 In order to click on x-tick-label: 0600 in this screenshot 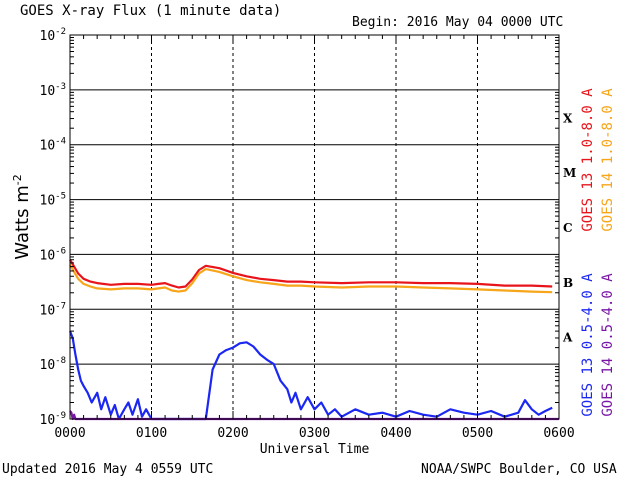, I will do `click(558, 433)`.